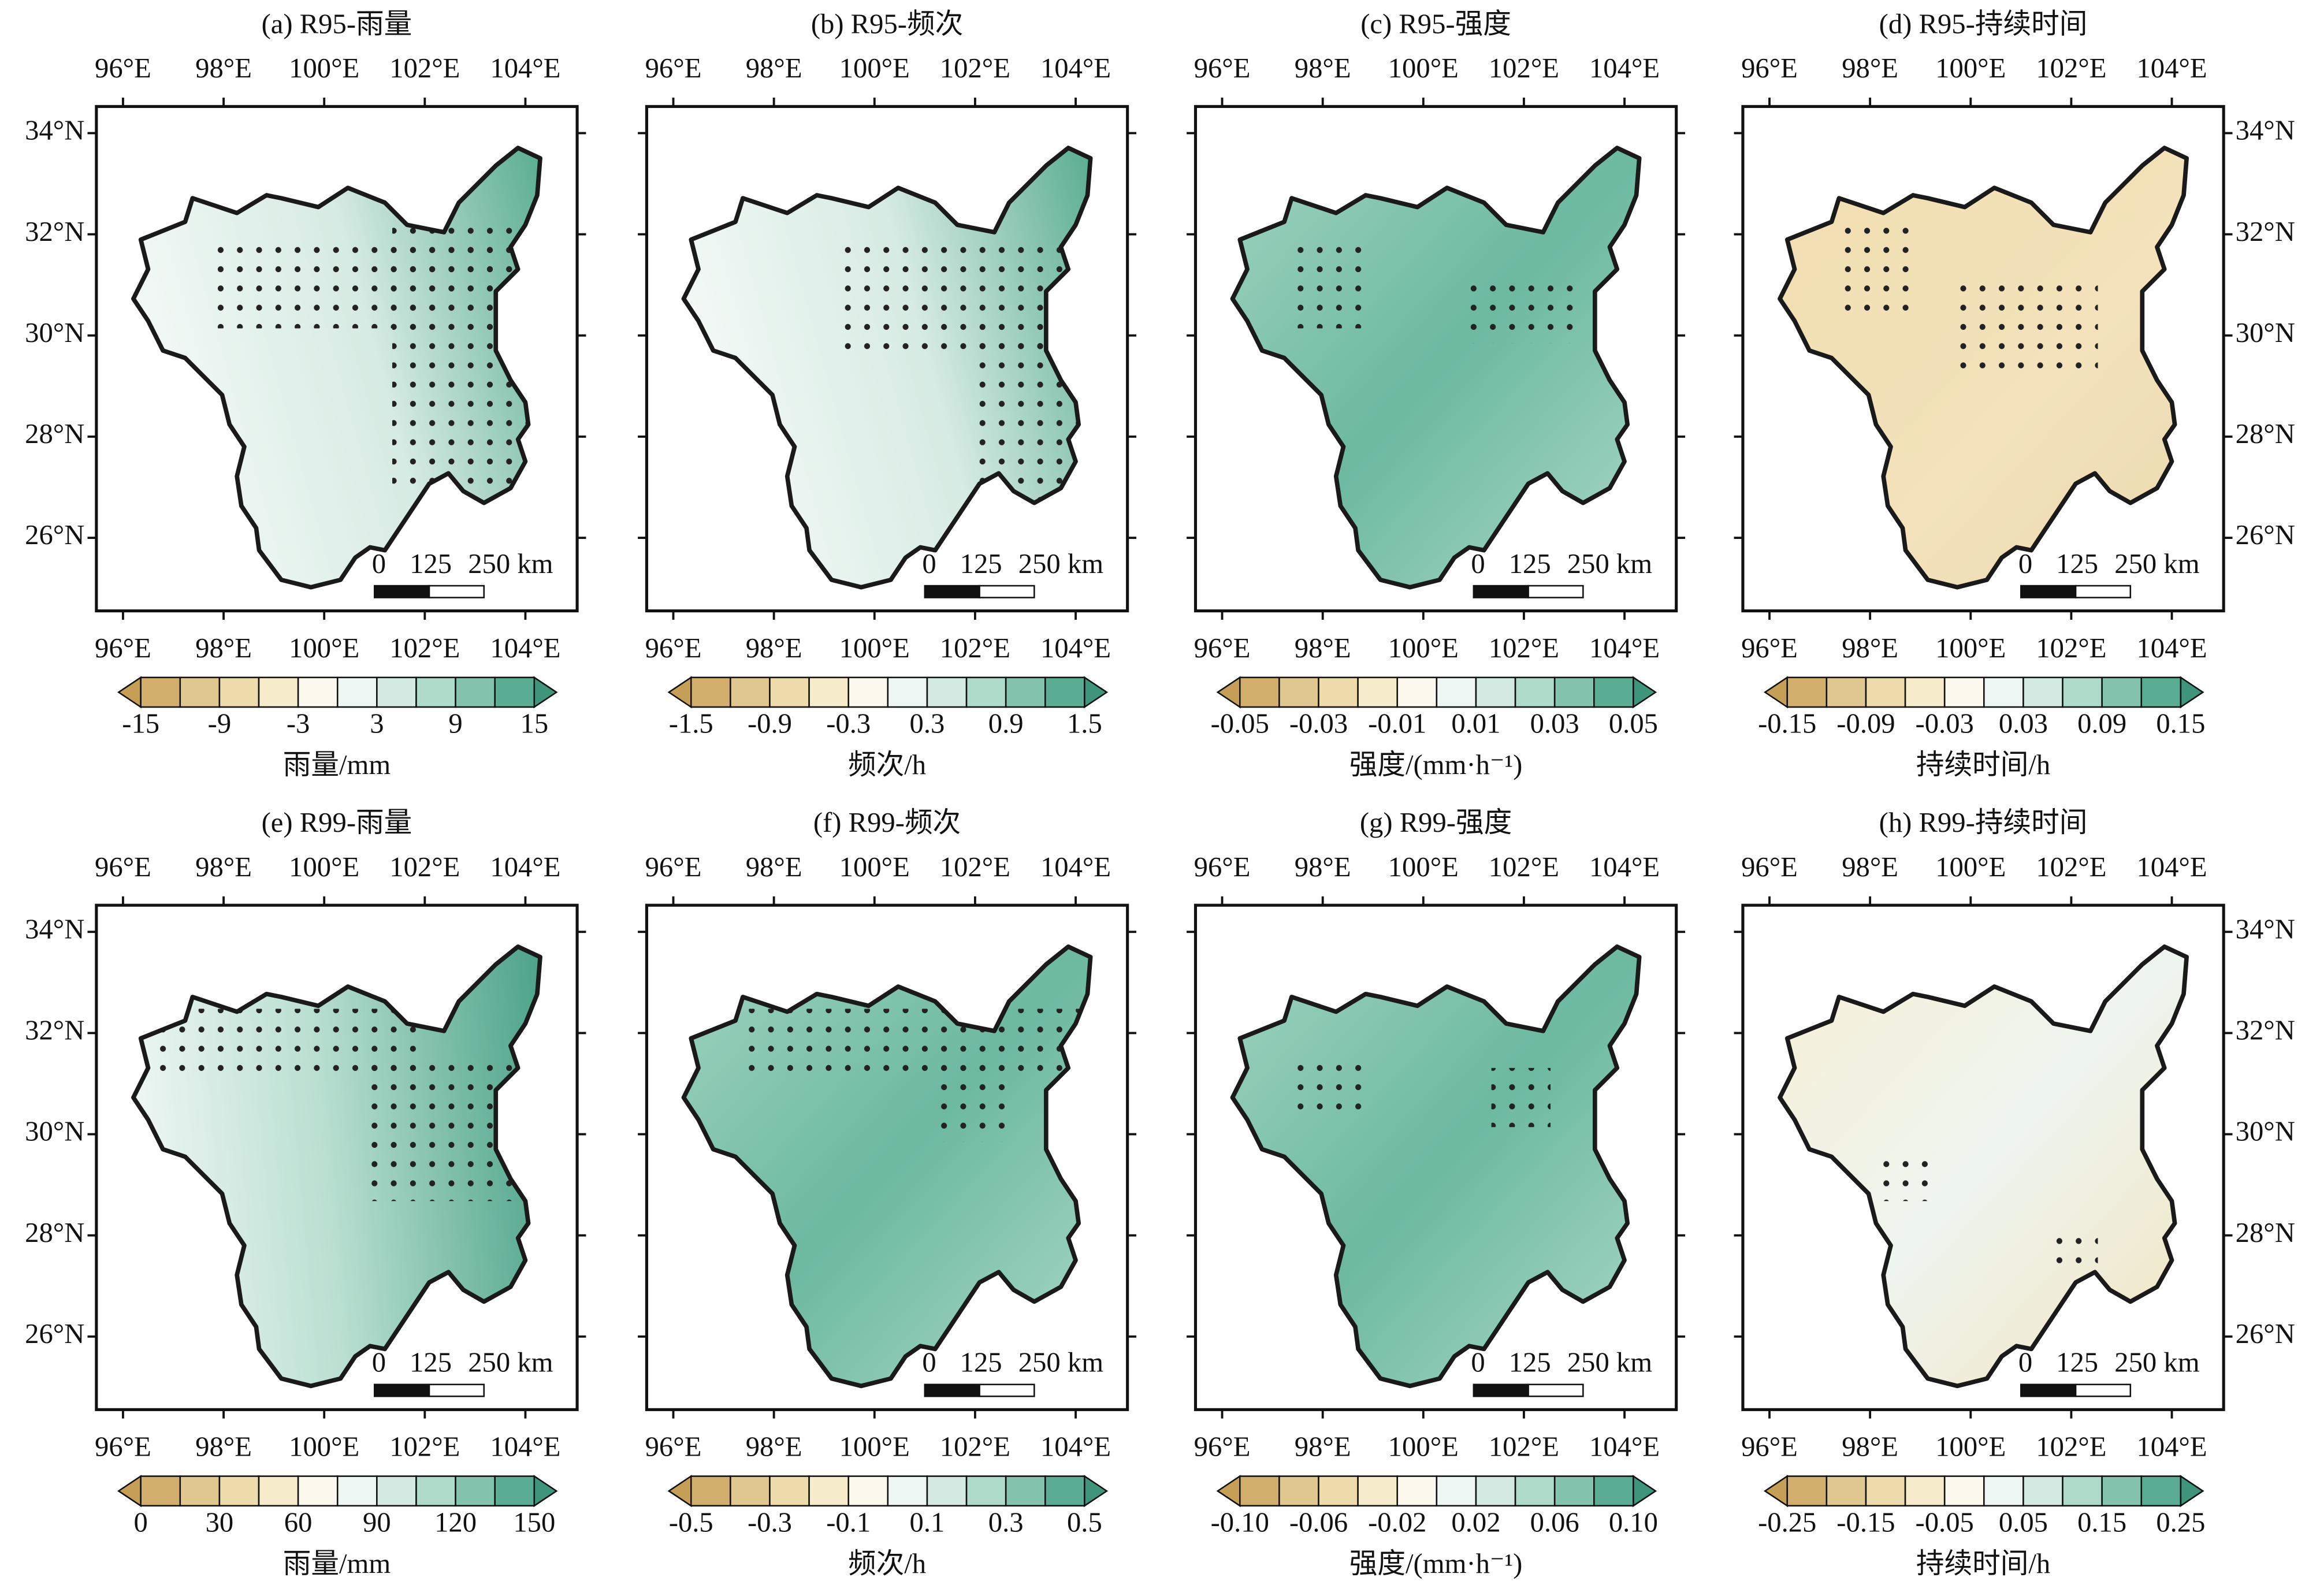  What do you see at coordinates (54, 1030) in the screenshot?
I see `lat-label: 32°N` at bounding box center [54, 1030].